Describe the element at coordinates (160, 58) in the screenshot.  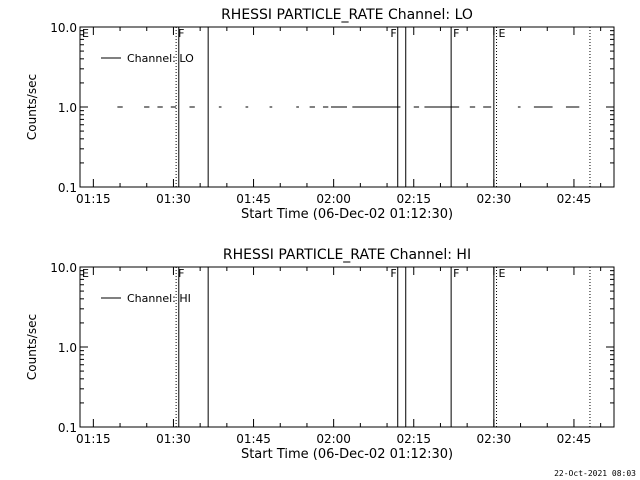
I see `legend-label: Channel: LO` at that location.